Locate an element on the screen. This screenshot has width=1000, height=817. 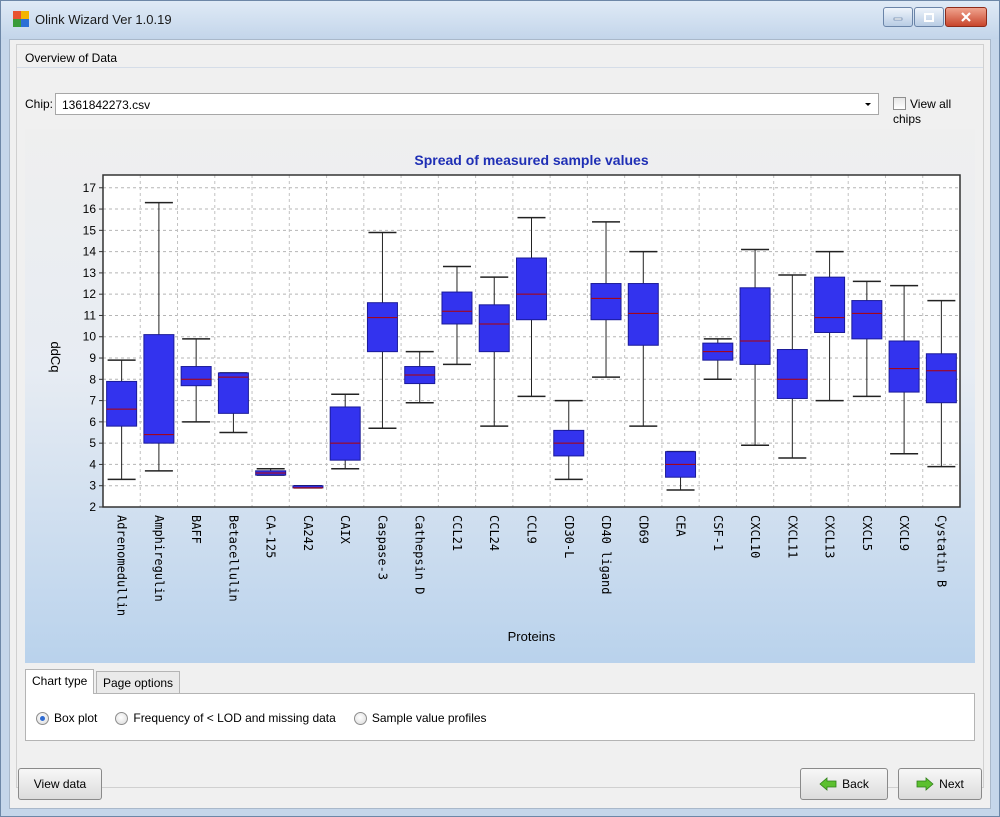
maximize-icon is located at coordinates (929, 17).